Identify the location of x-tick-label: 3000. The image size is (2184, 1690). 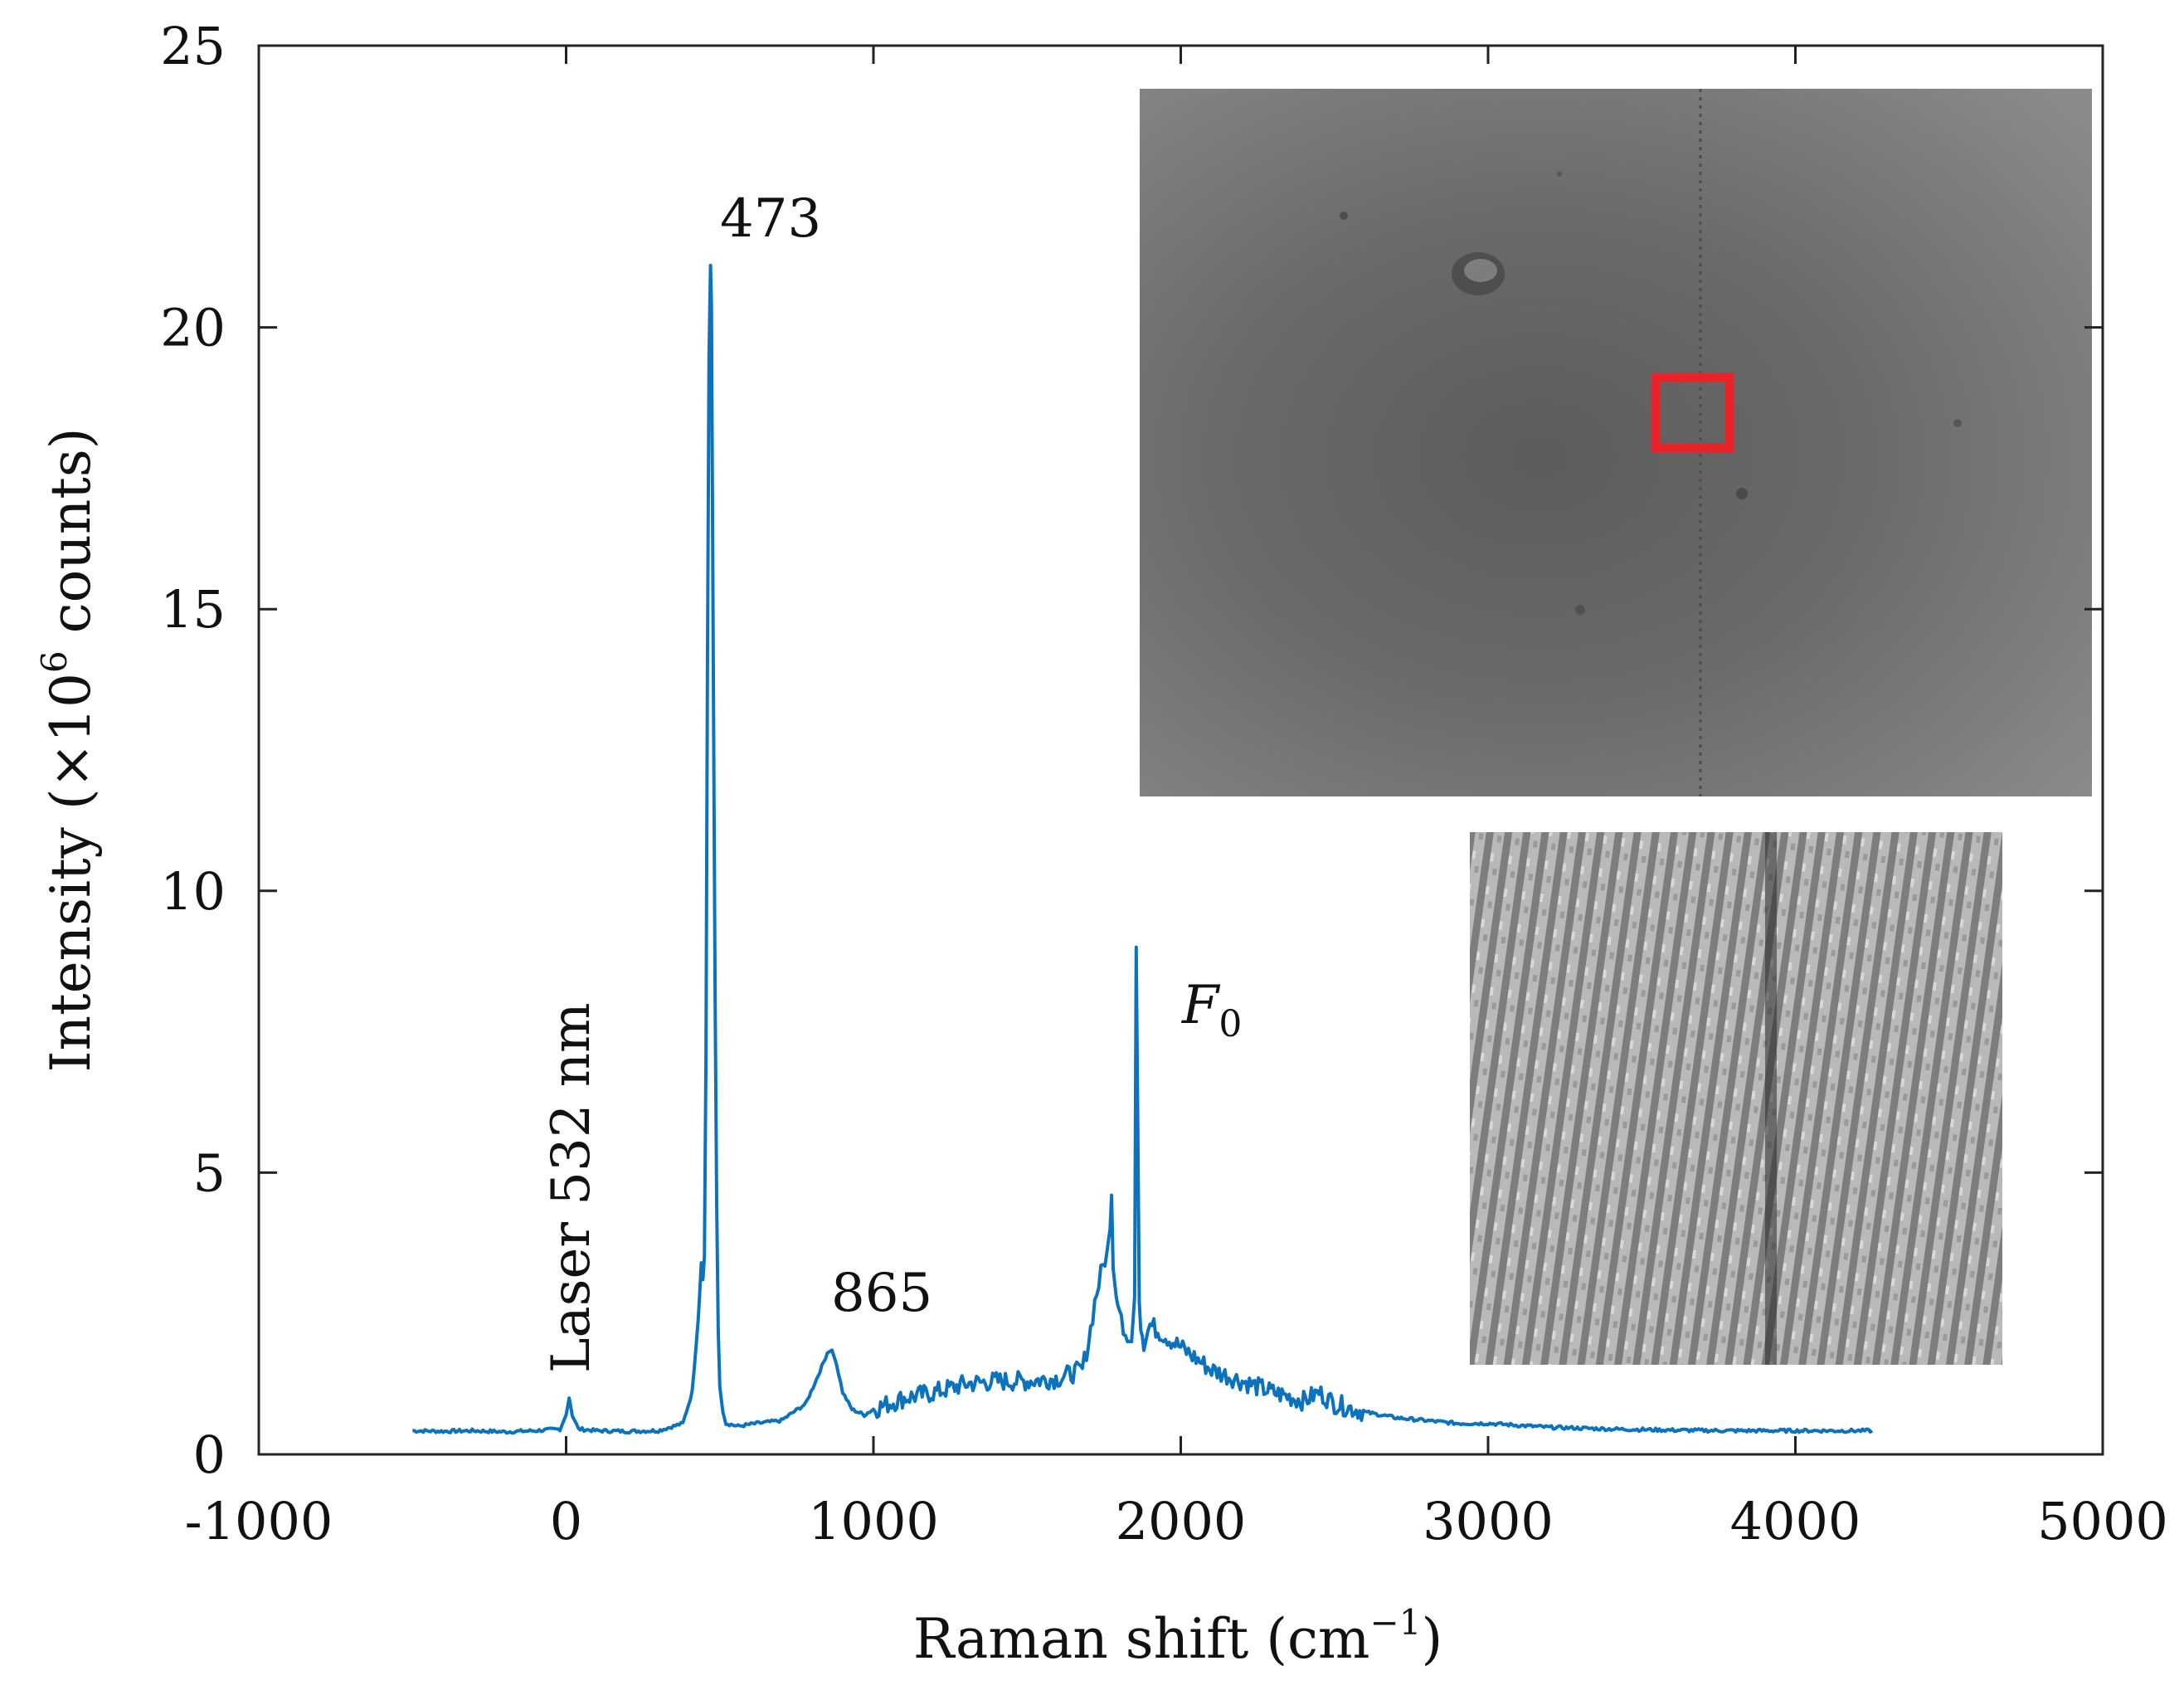
(1488, 1521).